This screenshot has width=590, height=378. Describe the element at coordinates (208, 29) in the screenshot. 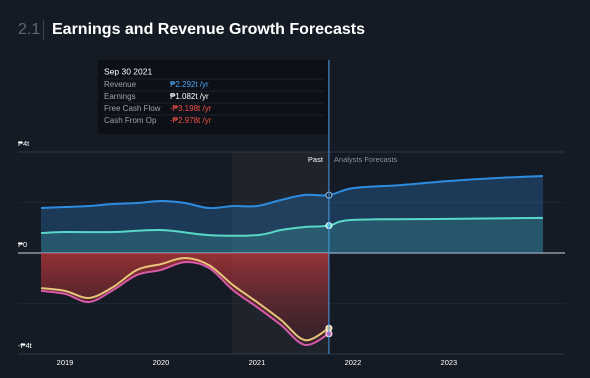

I see `chart-title: Earnings and Revenue Growth Forecasts` at that location.